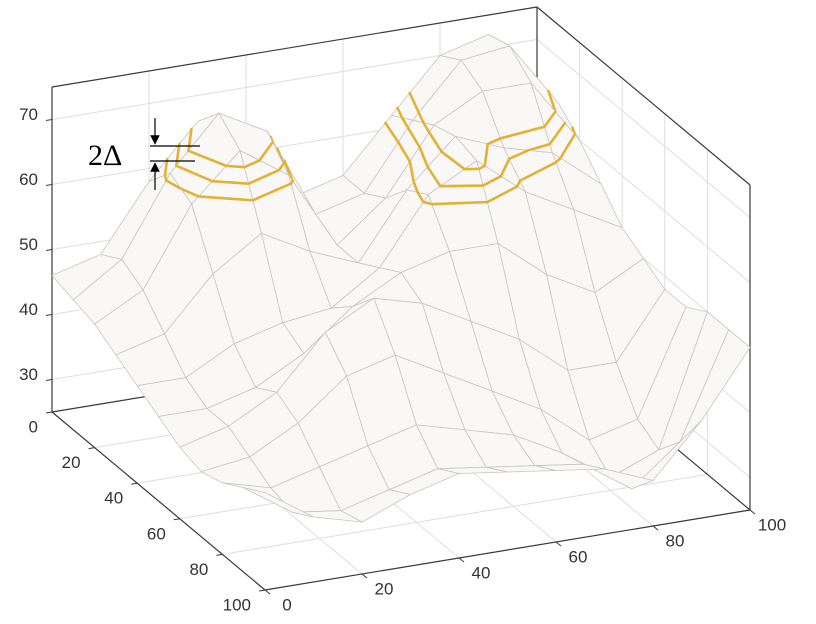 The width and height of the screenshot is (816, 624). What do you see at coordinates (28, 309) in the screenshot?
I see `z-tick-label: 40` at bounding box center [28, 309].